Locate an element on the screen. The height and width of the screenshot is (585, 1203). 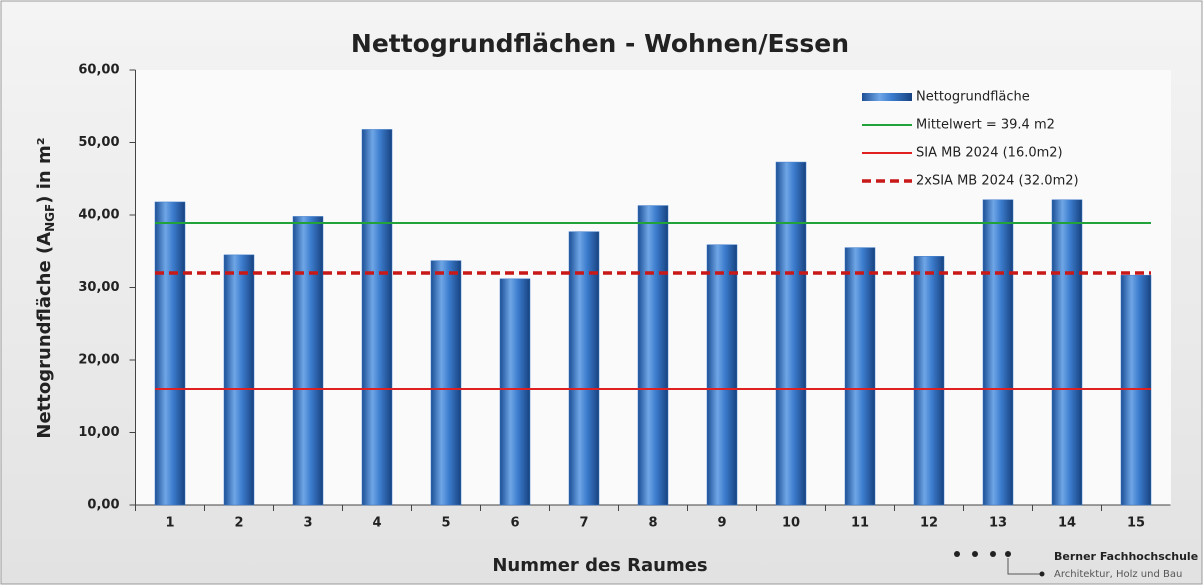
legend-swatch is located at coordinates (887, 97).